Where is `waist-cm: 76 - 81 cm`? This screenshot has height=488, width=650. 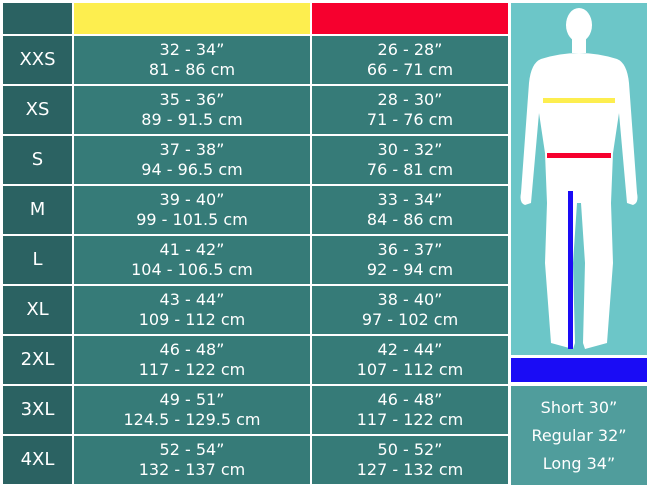
waist-cm: 76 - 81 cm is located at coordinates (410, 169).